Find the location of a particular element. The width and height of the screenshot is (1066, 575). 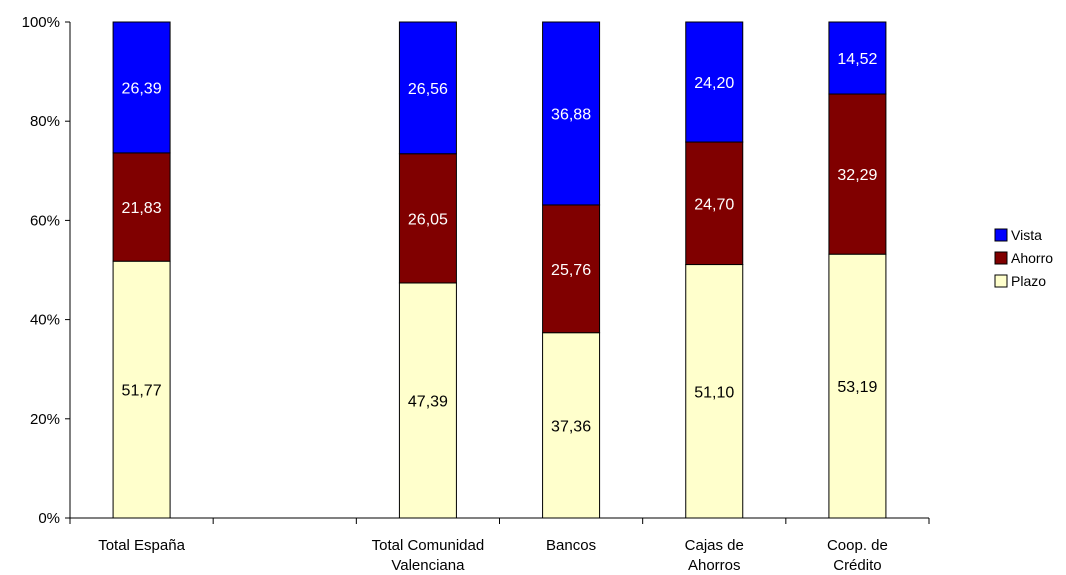

data-label-vista-4: 24,20 is located at coordinates (714, 83).